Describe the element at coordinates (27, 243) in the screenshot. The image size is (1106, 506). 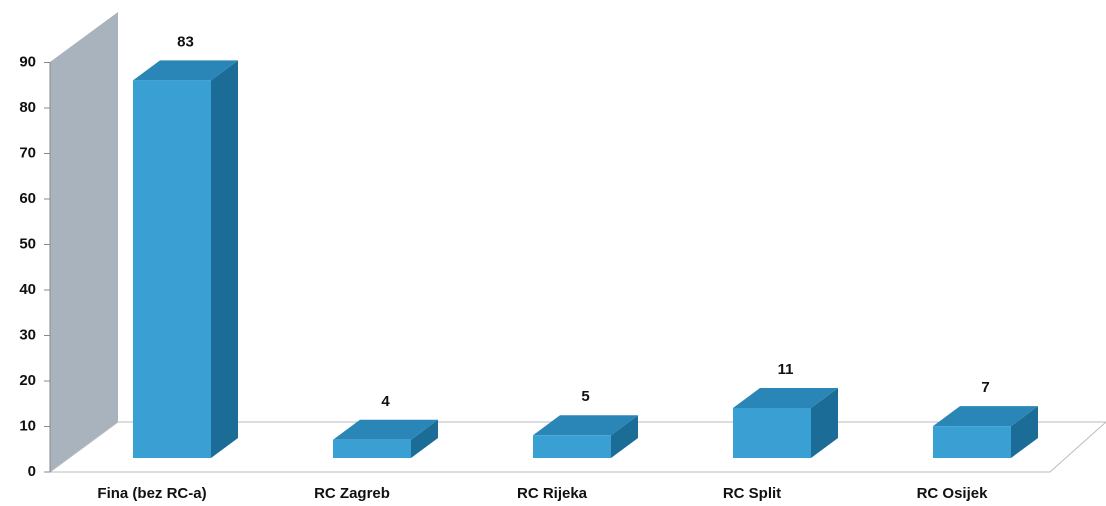
I see `y-tick-label: 50` at that location.